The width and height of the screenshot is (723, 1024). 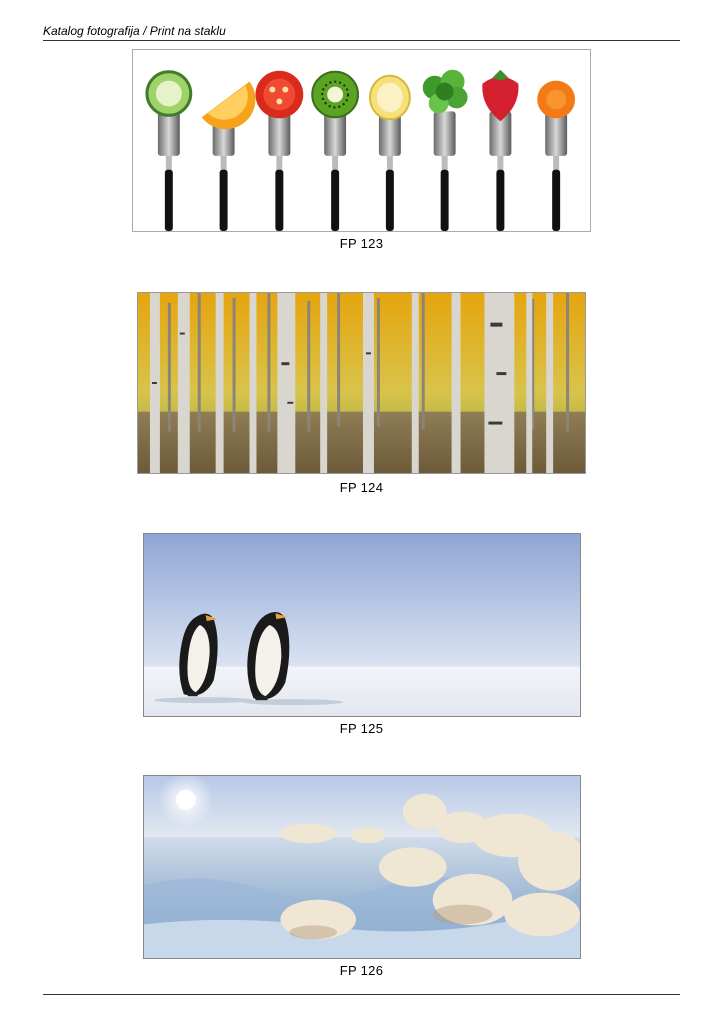 I want to click on fork-tomato, so click(x=279, y=150).